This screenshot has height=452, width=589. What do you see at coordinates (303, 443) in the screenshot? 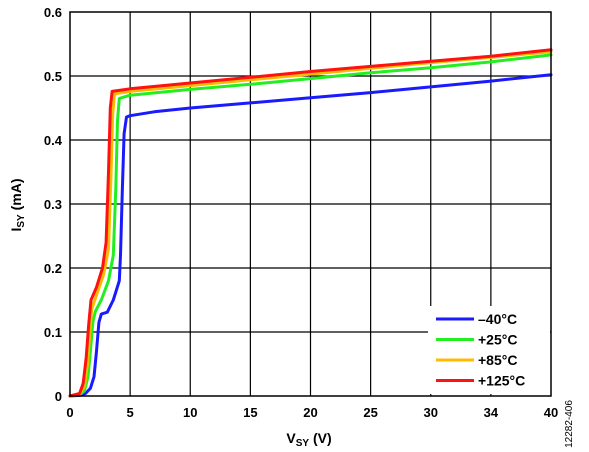
I see `x-axis-label-sub: SY` at bounding box center [303, 443].